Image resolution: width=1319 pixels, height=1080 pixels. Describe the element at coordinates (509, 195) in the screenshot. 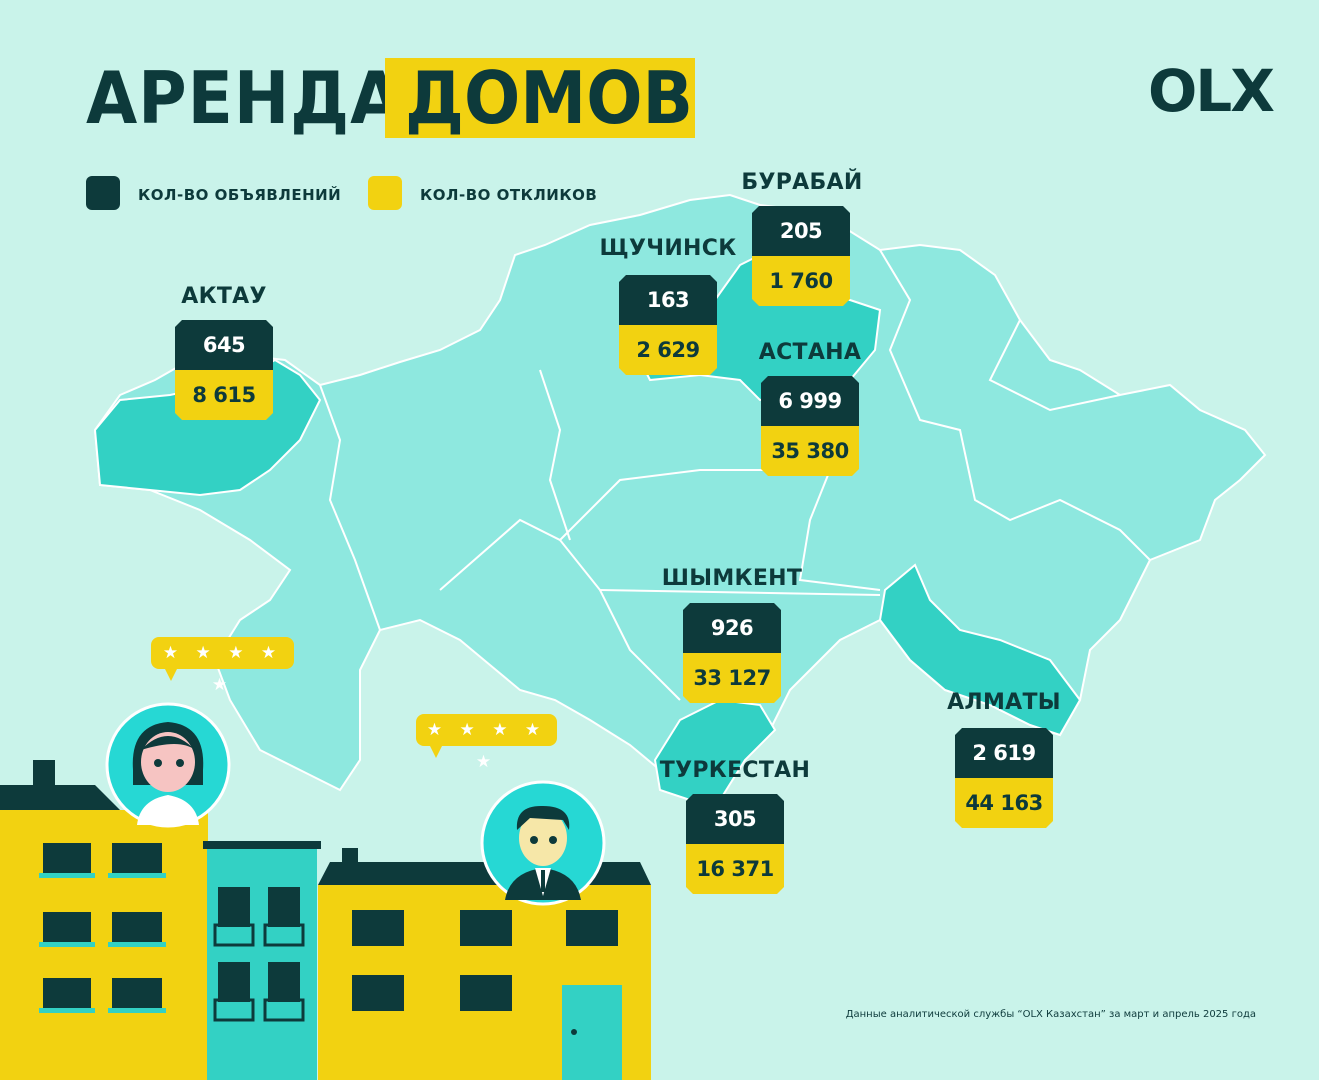

I see `legend-responses-label: КОЛ-ВО ОТКЛИКОВ` at that location.